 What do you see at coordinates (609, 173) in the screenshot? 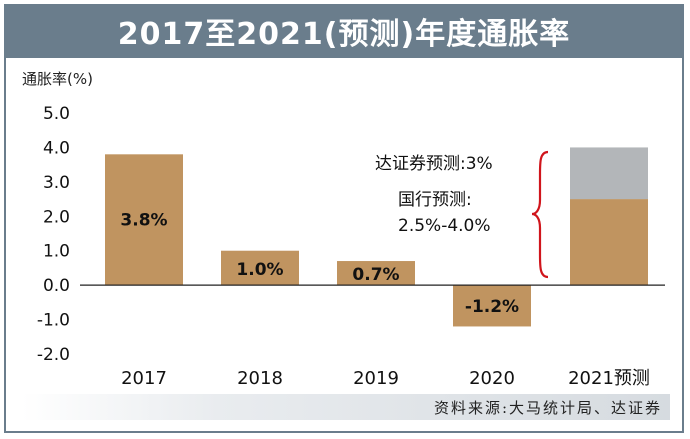
I see `forecast-range-bar` at bounding box center [609, 173].